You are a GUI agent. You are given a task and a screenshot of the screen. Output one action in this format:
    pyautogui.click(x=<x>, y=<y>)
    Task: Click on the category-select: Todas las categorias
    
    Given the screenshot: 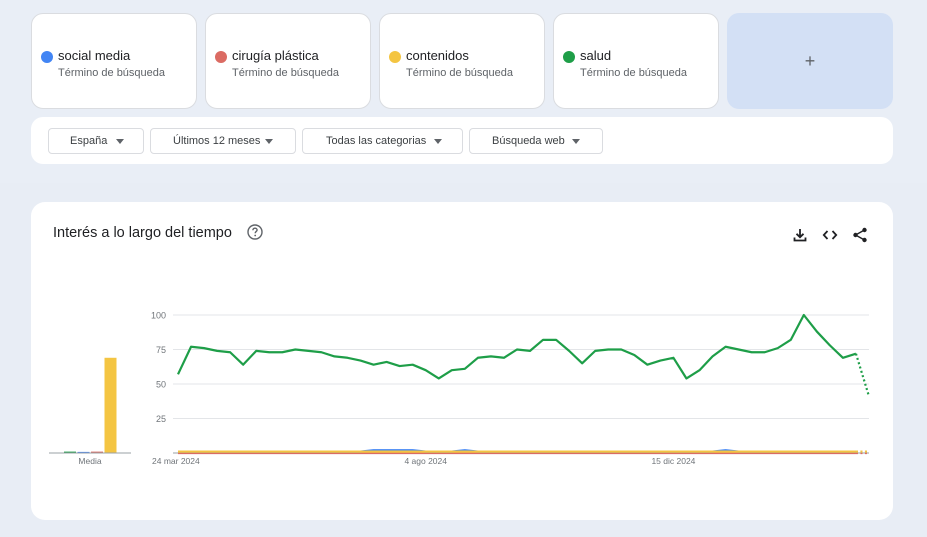 What is the action you would take?
    pyautogui.click(x=382, y=141)
    